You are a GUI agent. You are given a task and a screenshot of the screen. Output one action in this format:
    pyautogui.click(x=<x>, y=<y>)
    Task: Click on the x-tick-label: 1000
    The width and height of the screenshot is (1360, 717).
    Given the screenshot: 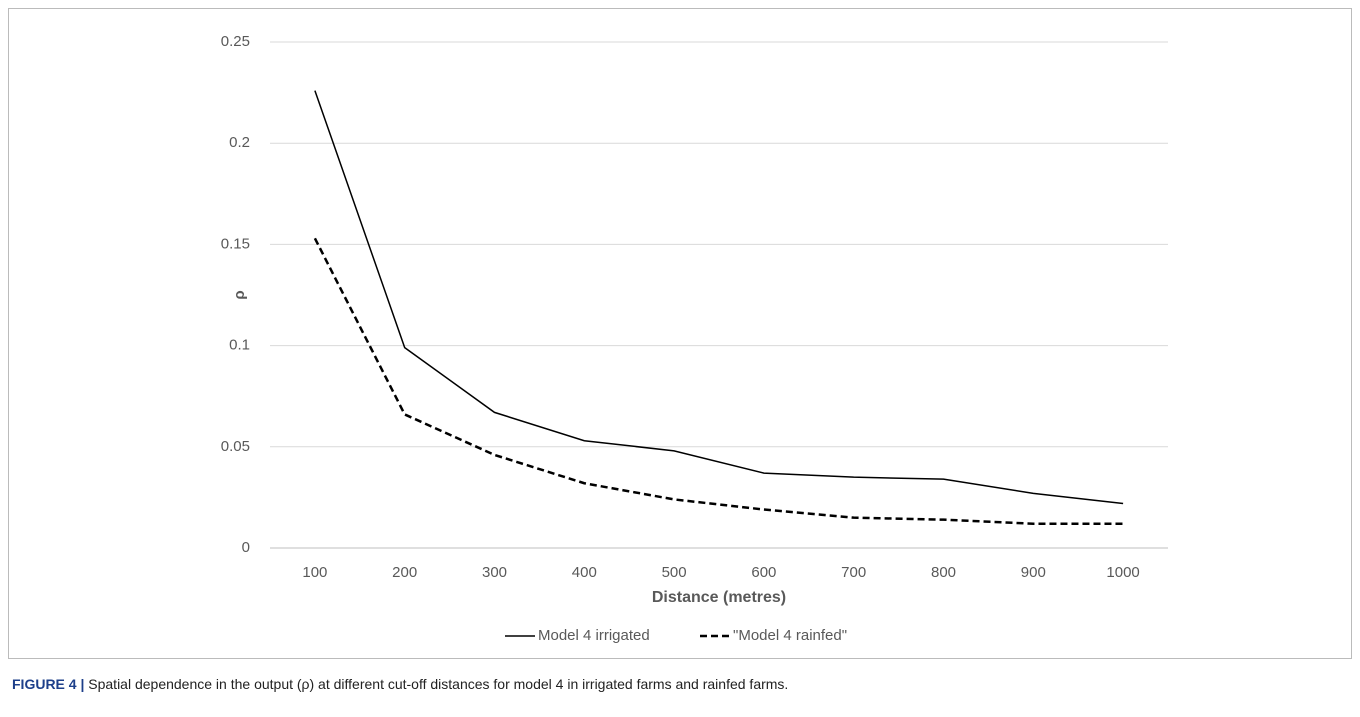 What is the action you would take?
    pyautogui.click(x=1122, y=572)
    